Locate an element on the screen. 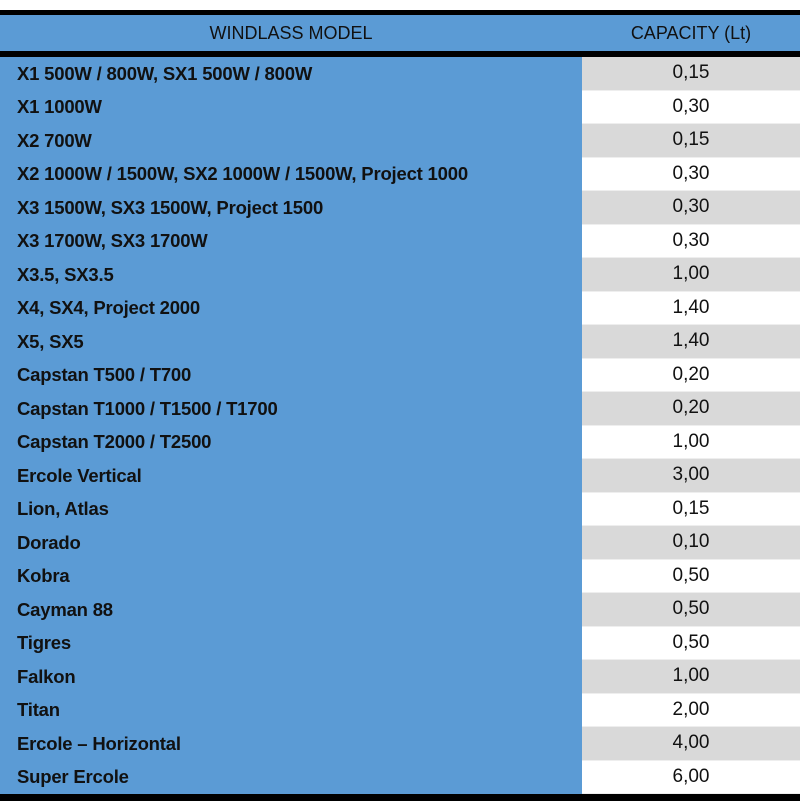  table-row: Capstan T1000 / T1500 / T1700 0,20 is located at coordinates (400, 409).